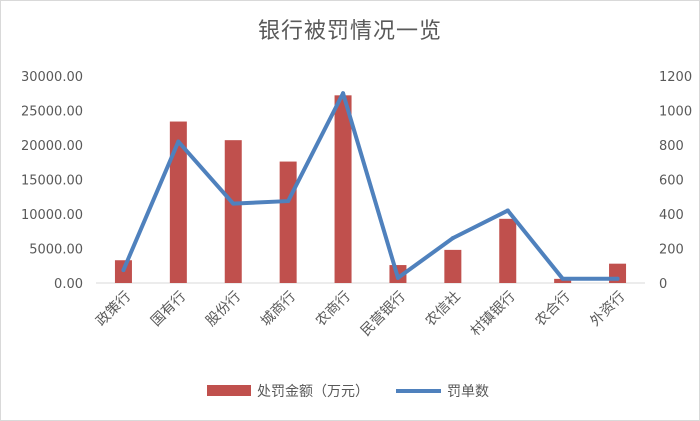 This screenshot has height=421, width=700. Describe the element at coordinates (443, 309) in the screenshot. I see `x-tick-label: 农信社` at that location.